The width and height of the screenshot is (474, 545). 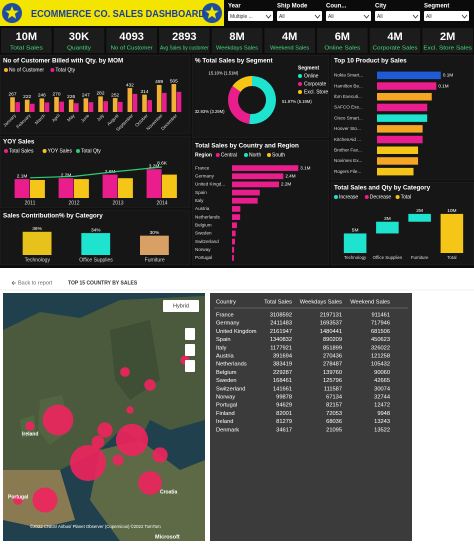 I want to click on table-cell: 911461, so click(x=380, y=316).